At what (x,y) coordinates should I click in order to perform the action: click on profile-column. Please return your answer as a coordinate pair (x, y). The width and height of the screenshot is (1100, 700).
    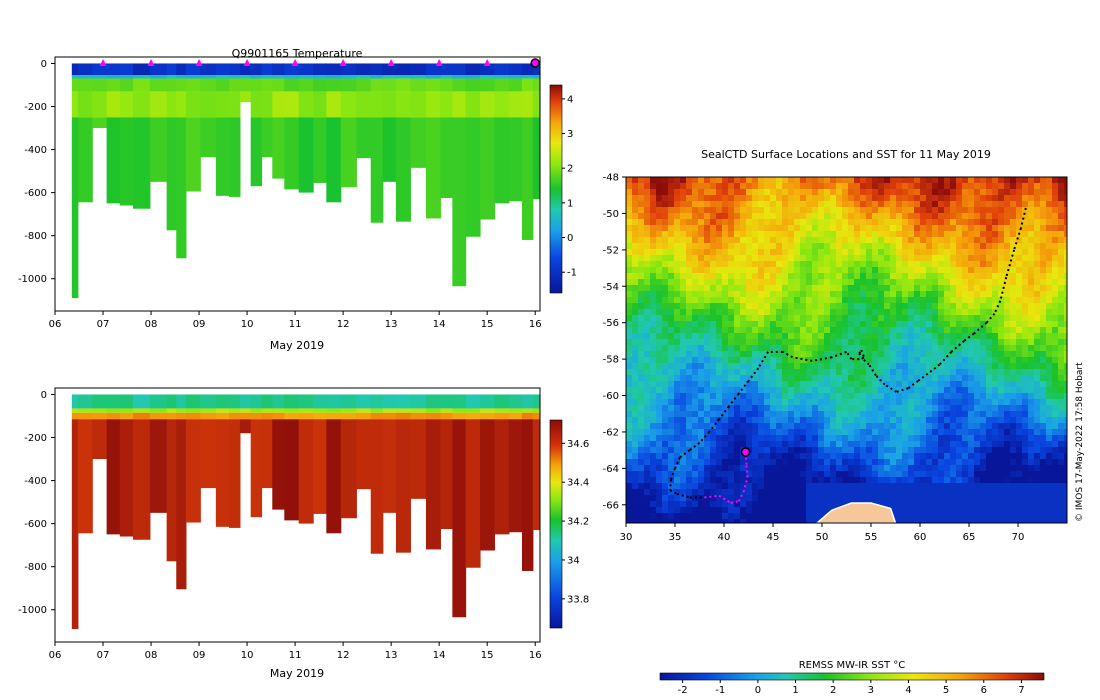
    Looking at the image, I should click on (502, 464).